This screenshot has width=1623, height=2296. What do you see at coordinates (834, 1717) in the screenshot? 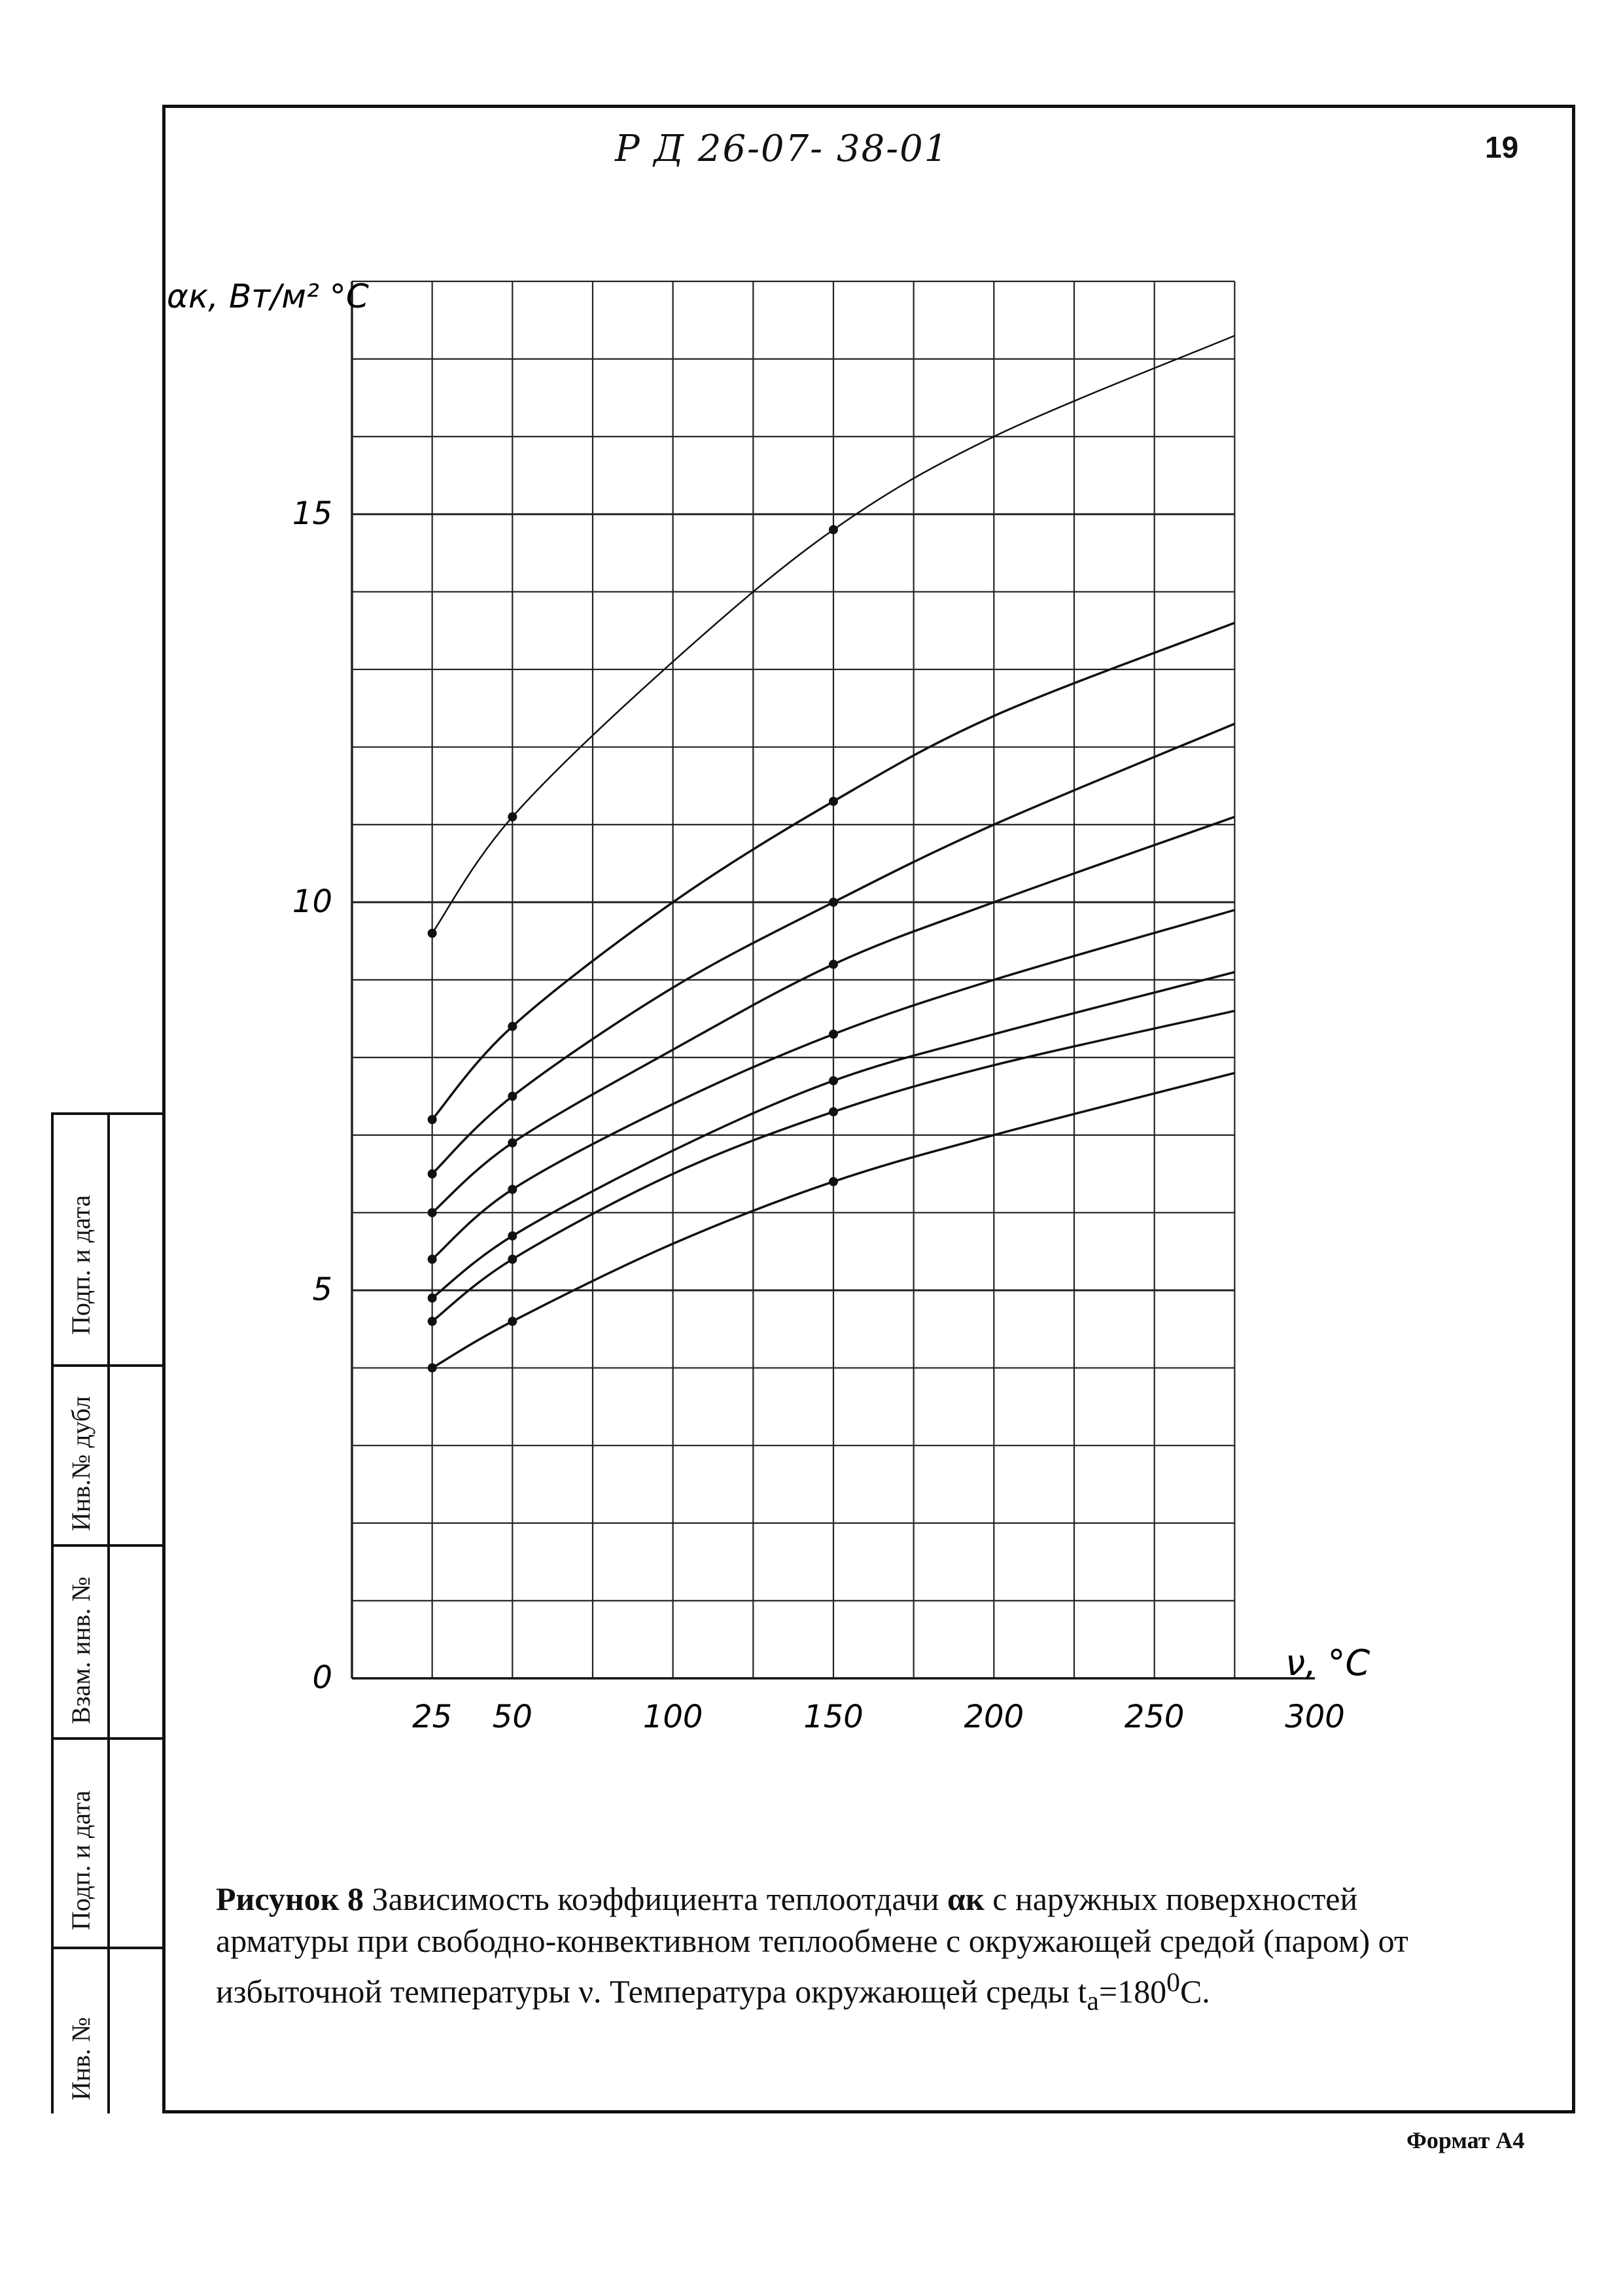
I see `x-tick-label: 150` at bounding box center [834, 1717].